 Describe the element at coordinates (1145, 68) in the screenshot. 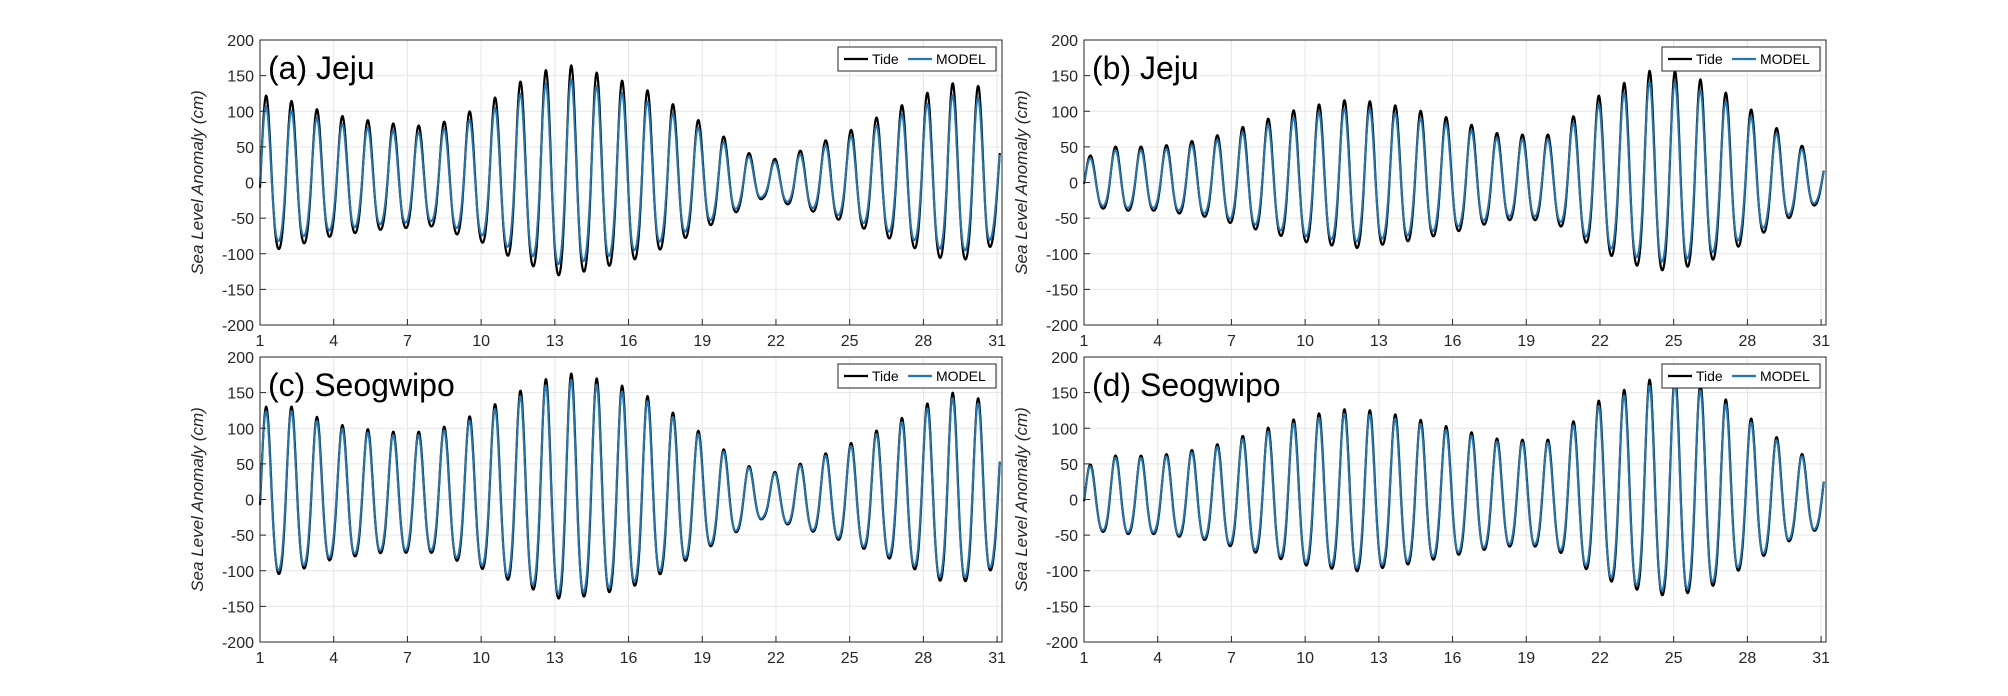

I see `panel-title: (b) Jeju` at that location.